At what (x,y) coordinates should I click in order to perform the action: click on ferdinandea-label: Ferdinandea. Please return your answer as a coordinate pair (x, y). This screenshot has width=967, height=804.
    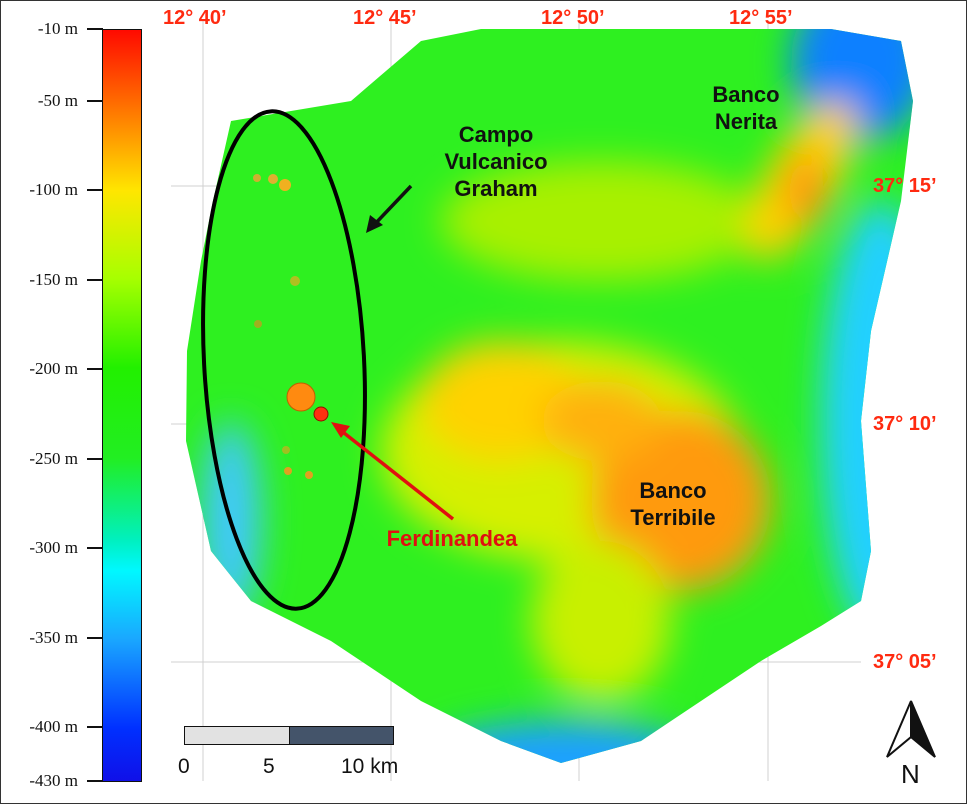
    Looking at the image, I should click on (452, 538).